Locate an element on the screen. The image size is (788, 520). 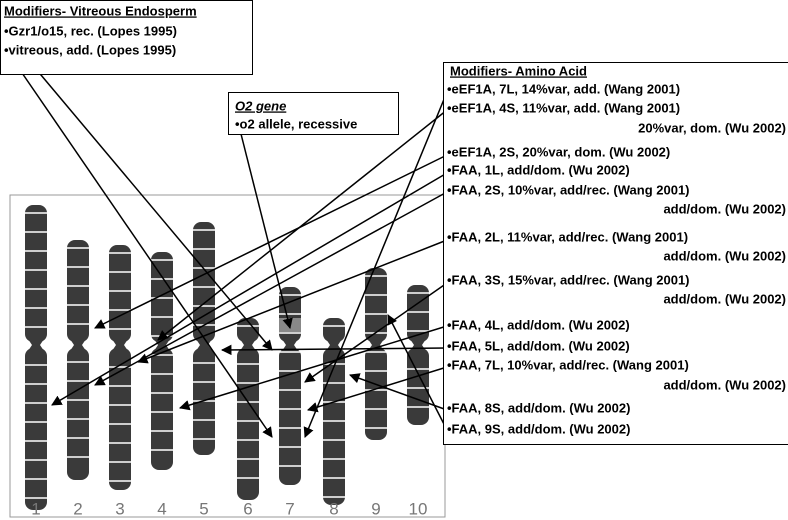
chromosome-label: 1 is located at coordinates (35, 508).